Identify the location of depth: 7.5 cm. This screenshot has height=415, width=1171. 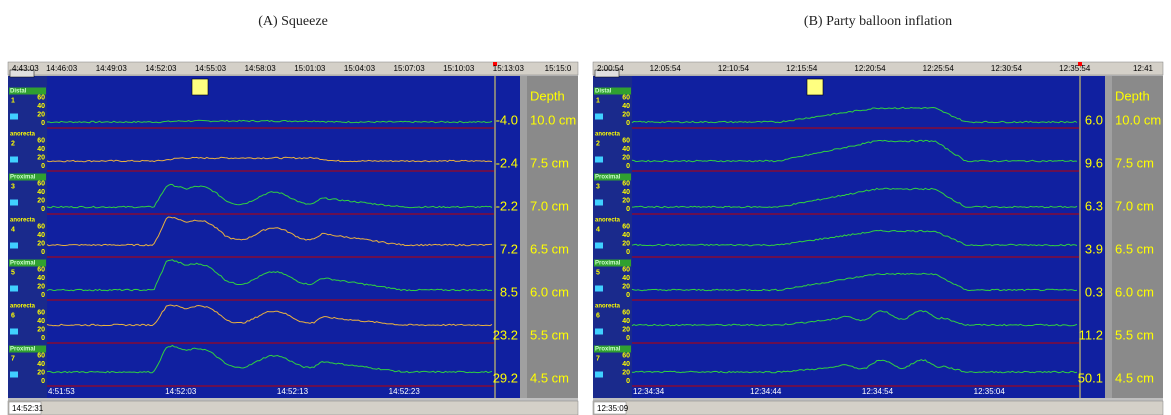
(549, 162).